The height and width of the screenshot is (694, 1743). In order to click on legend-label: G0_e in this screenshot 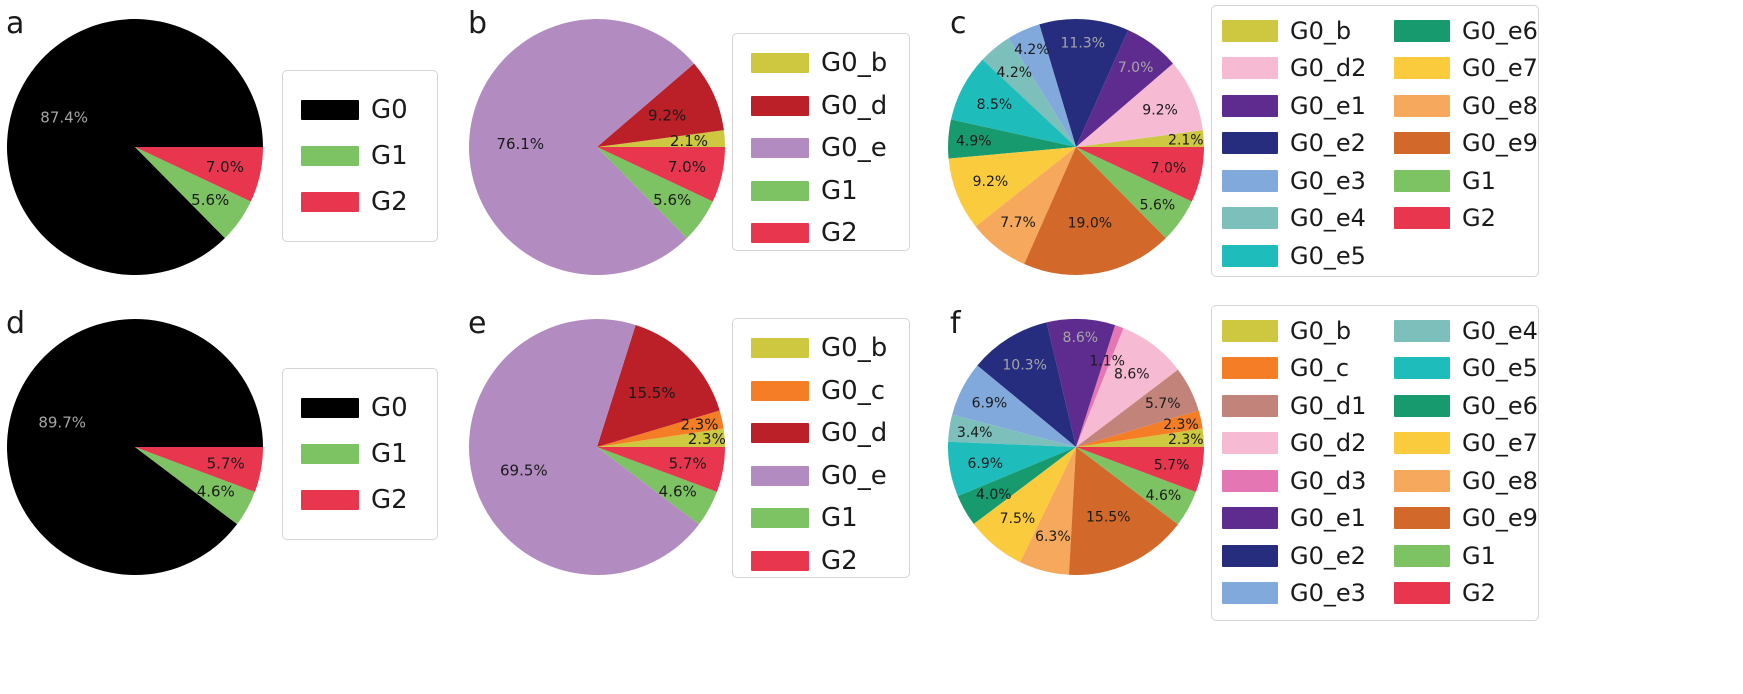, I will do `click(854, 475)`.